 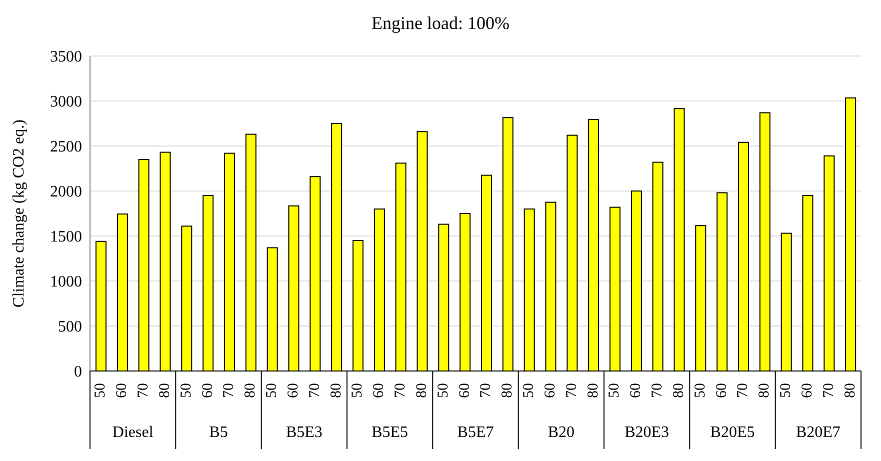 I want to click on text: B5E5, so click(x=390, y=432).